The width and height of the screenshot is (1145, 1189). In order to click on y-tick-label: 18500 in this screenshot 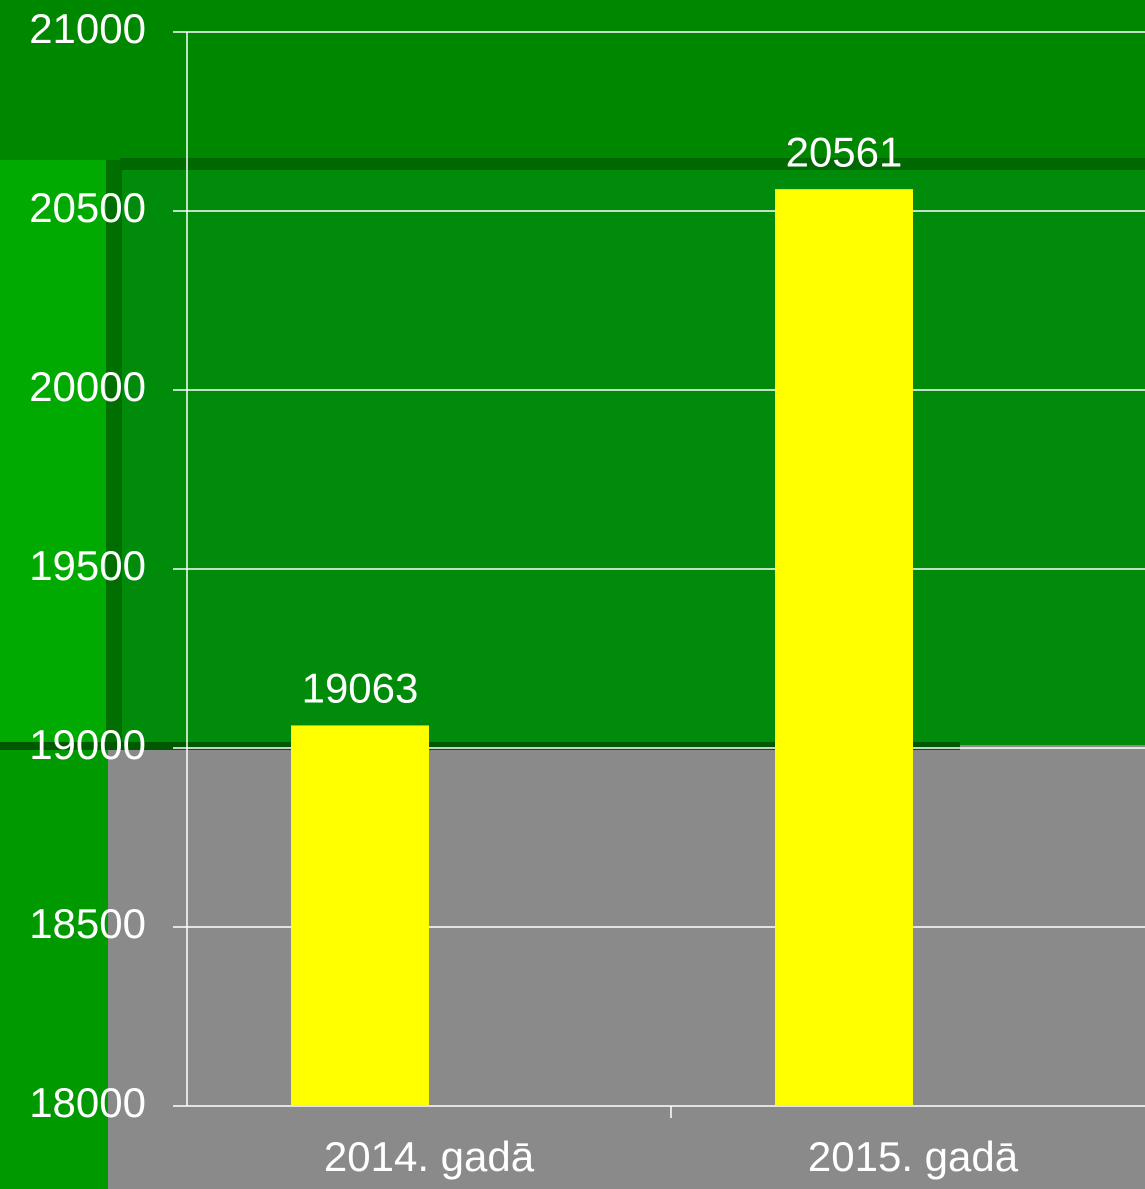, I will do `click(87, 923)`.